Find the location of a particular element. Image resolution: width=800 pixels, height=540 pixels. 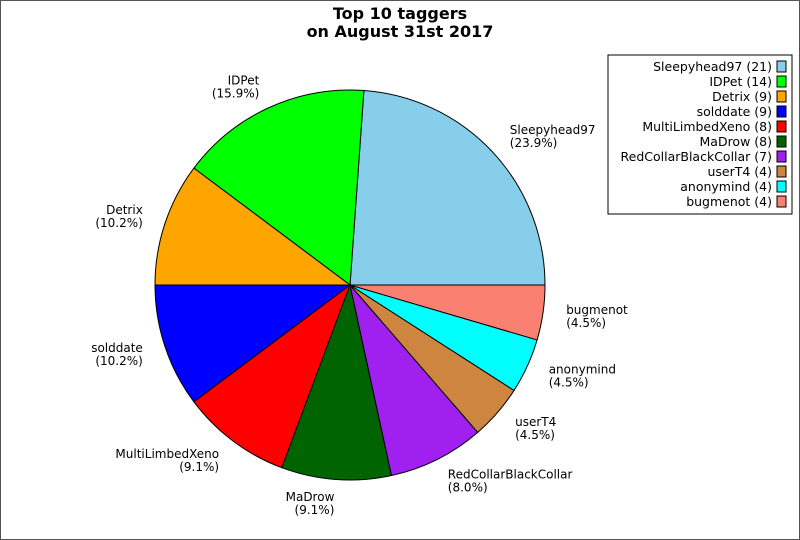

chart-title-line-2: on August 31st 2017 is located at coordinates (400, 31).